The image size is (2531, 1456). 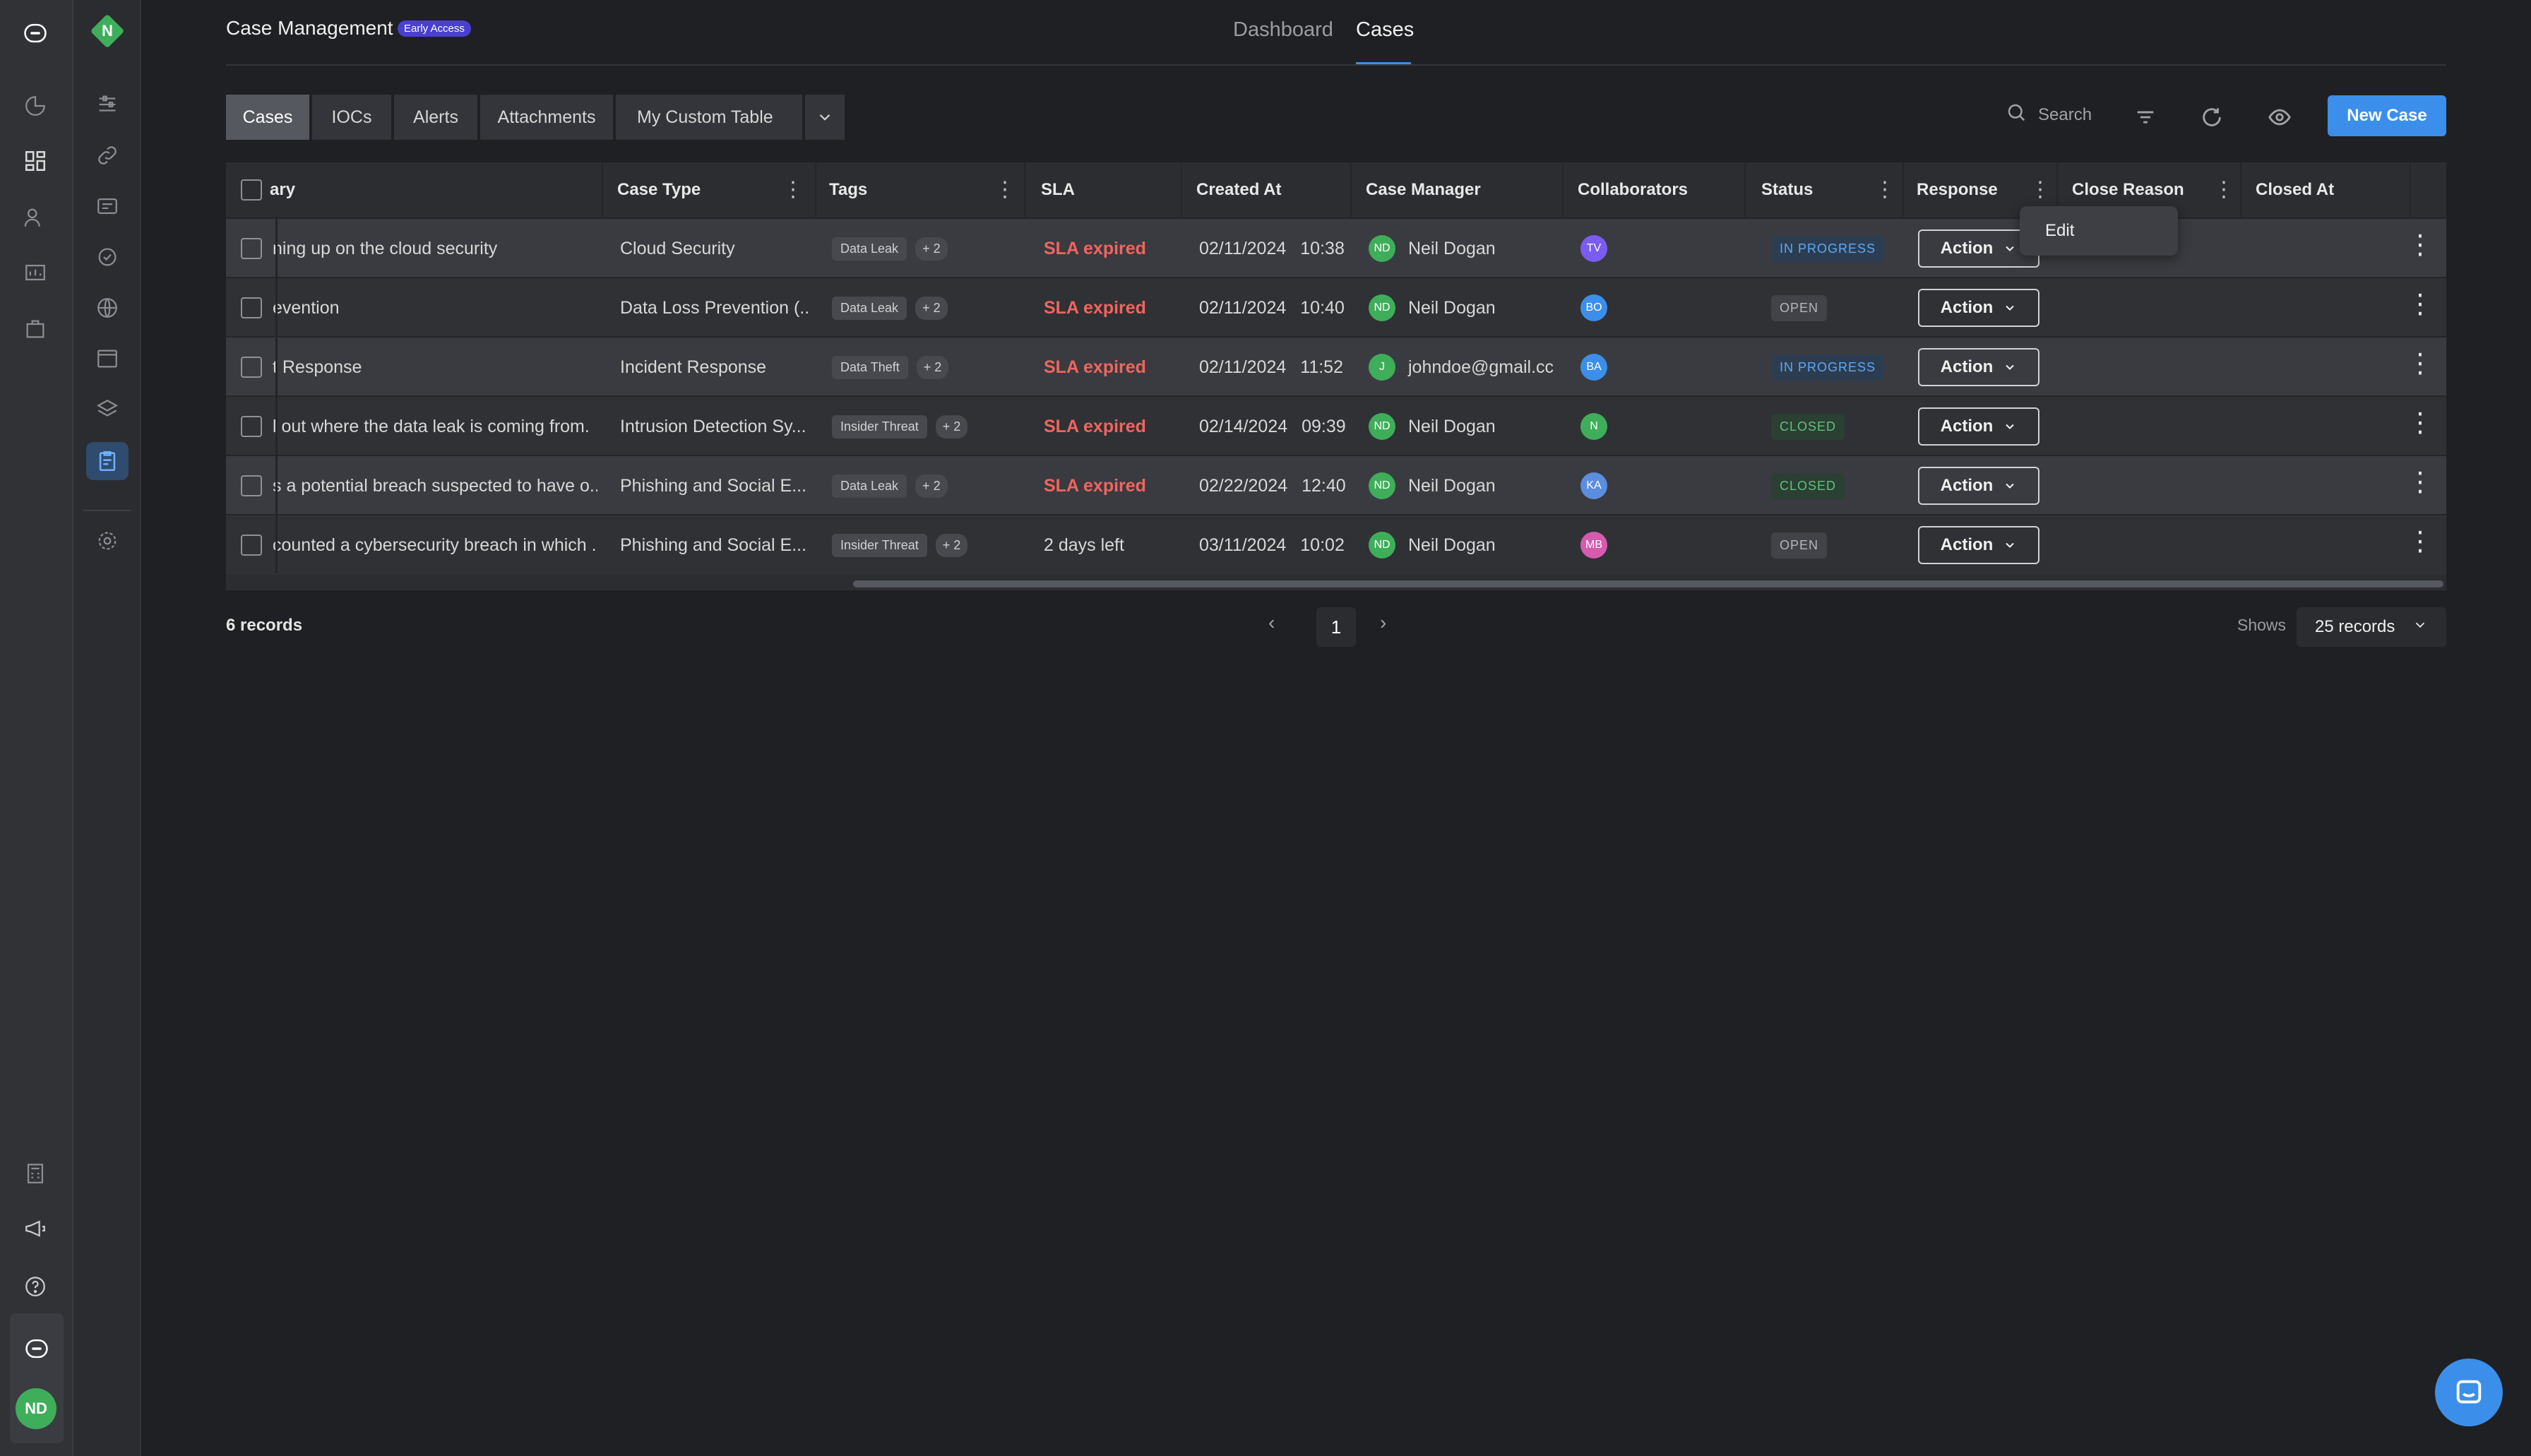 I want to click on eye-icon, so click(x=2279, y=117).